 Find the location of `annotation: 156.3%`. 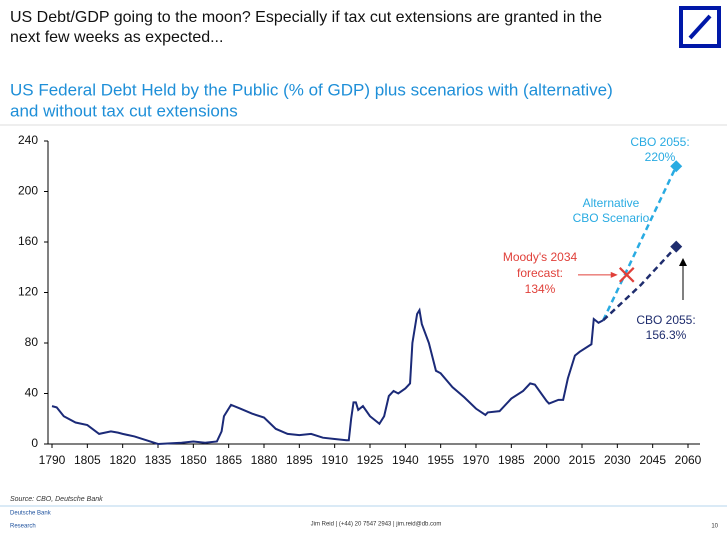

annotation: 156.3% is located at coordinates (666, 335).